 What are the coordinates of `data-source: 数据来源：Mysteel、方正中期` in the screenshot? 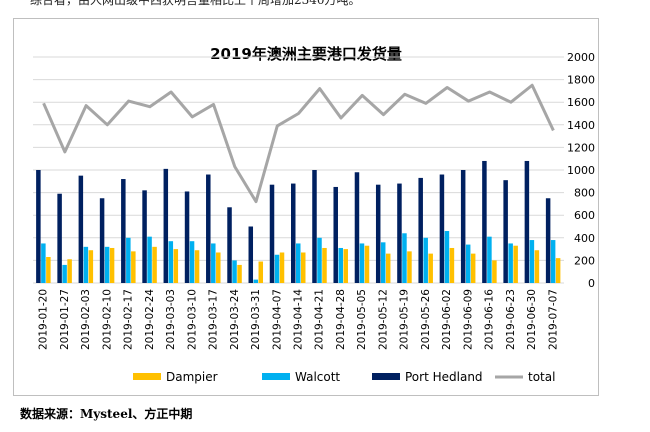 It's located at (106, 414).